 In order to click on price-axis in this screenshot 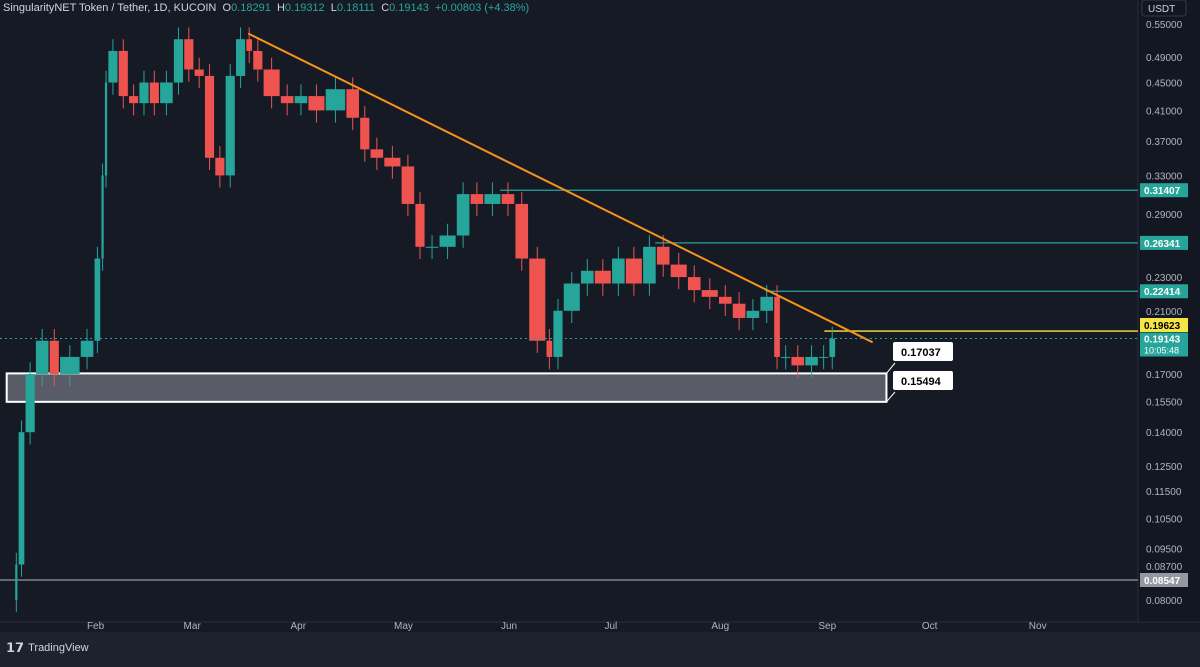, I will do `click(1169, 311)`.